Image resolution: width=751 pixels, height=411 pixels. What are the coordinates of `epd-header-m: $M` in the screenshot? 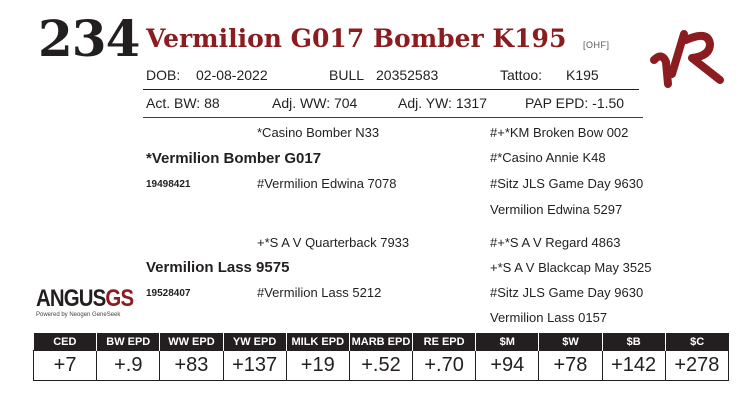 It's located at (507, 342).